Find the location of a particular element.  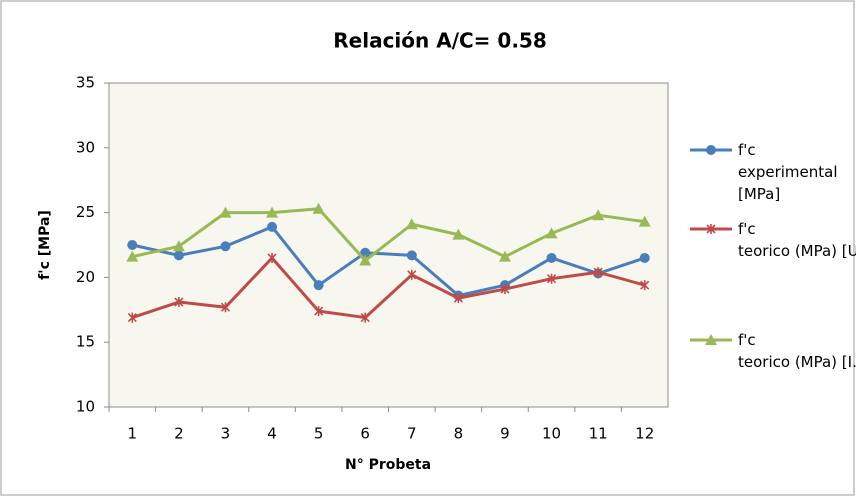

x-tick-label: 6 is located at coordinates (365, 434).